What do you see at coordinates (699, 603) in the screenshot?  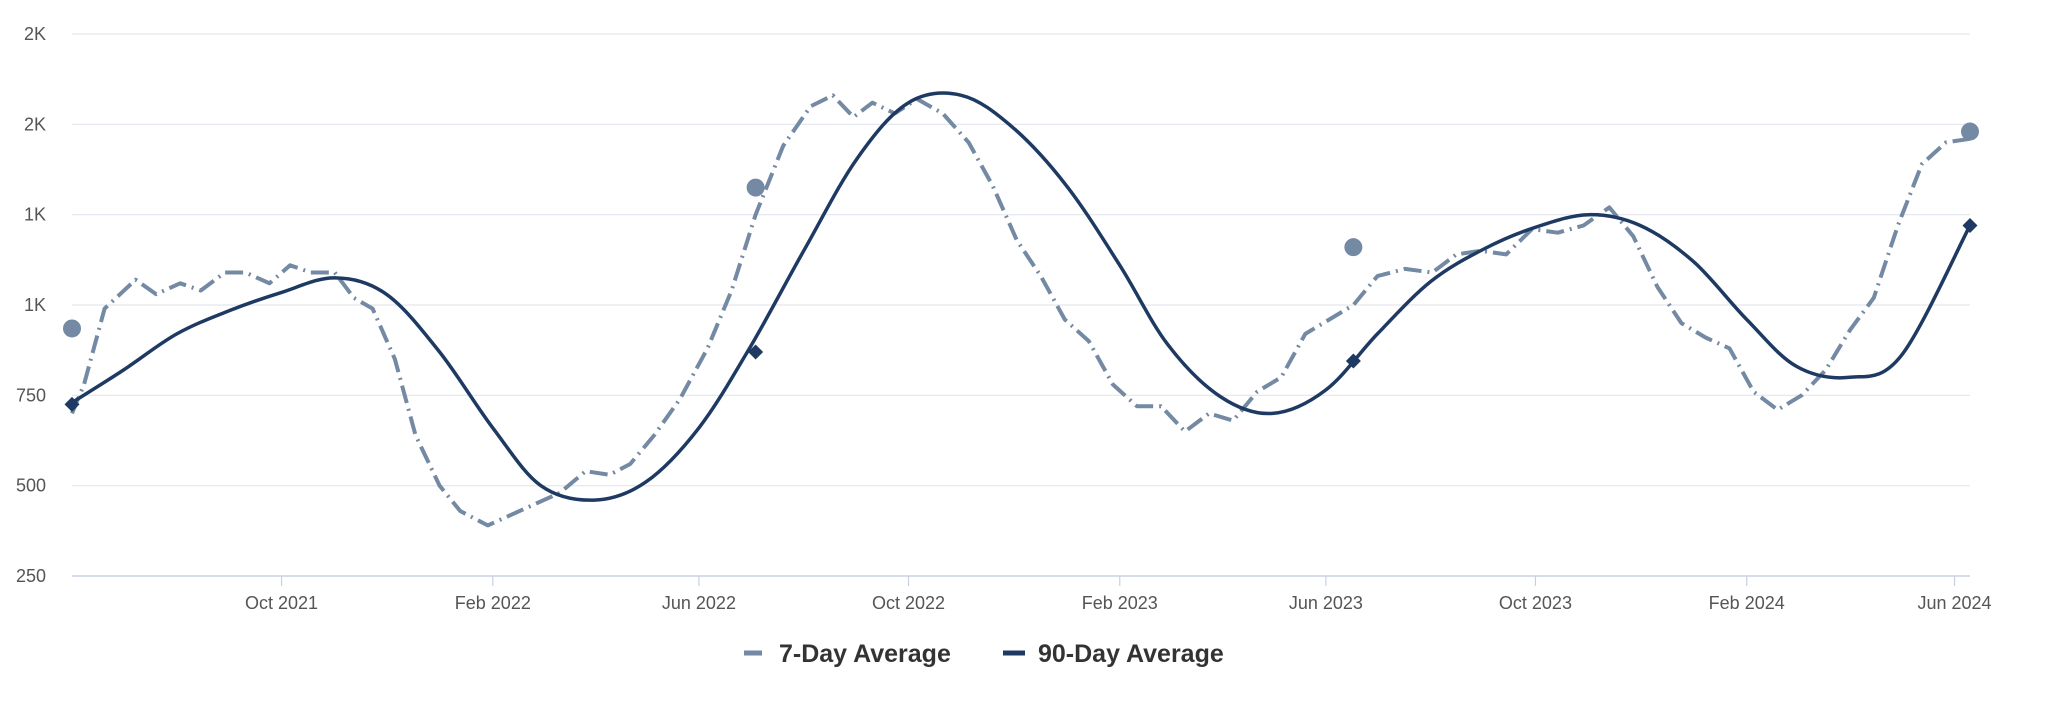 I see `x-tick-label: Jun 2022` at bounding box center [699, 603].